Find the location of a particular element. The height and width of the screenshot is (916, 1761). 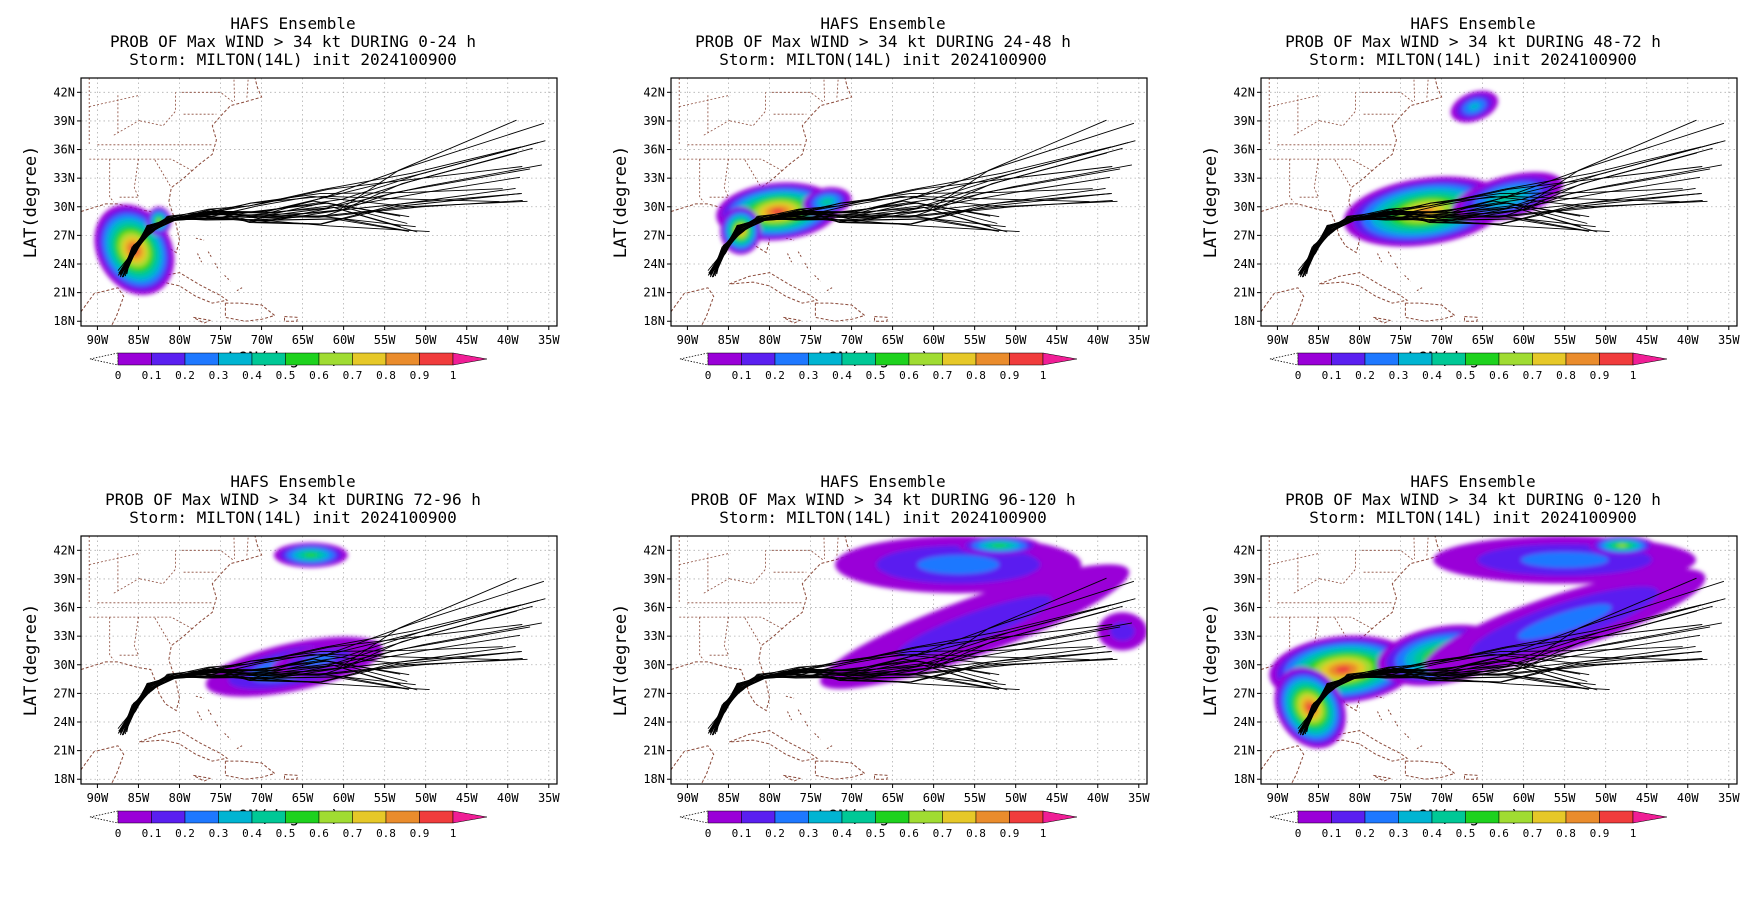

colorbar-tick-label: 0.6 is located at coordinates (319, 833).